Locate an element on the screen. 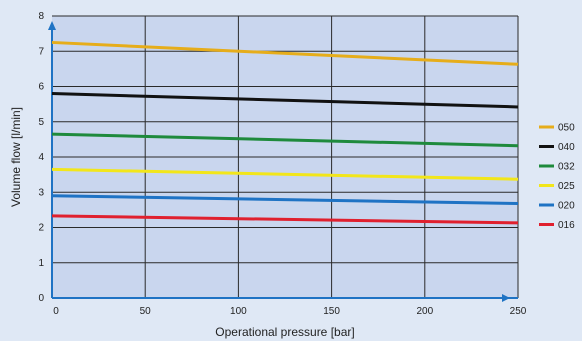 This screenshot has width=582, height=341. y-tick-label: 8 is located at coordinates (41, 16).